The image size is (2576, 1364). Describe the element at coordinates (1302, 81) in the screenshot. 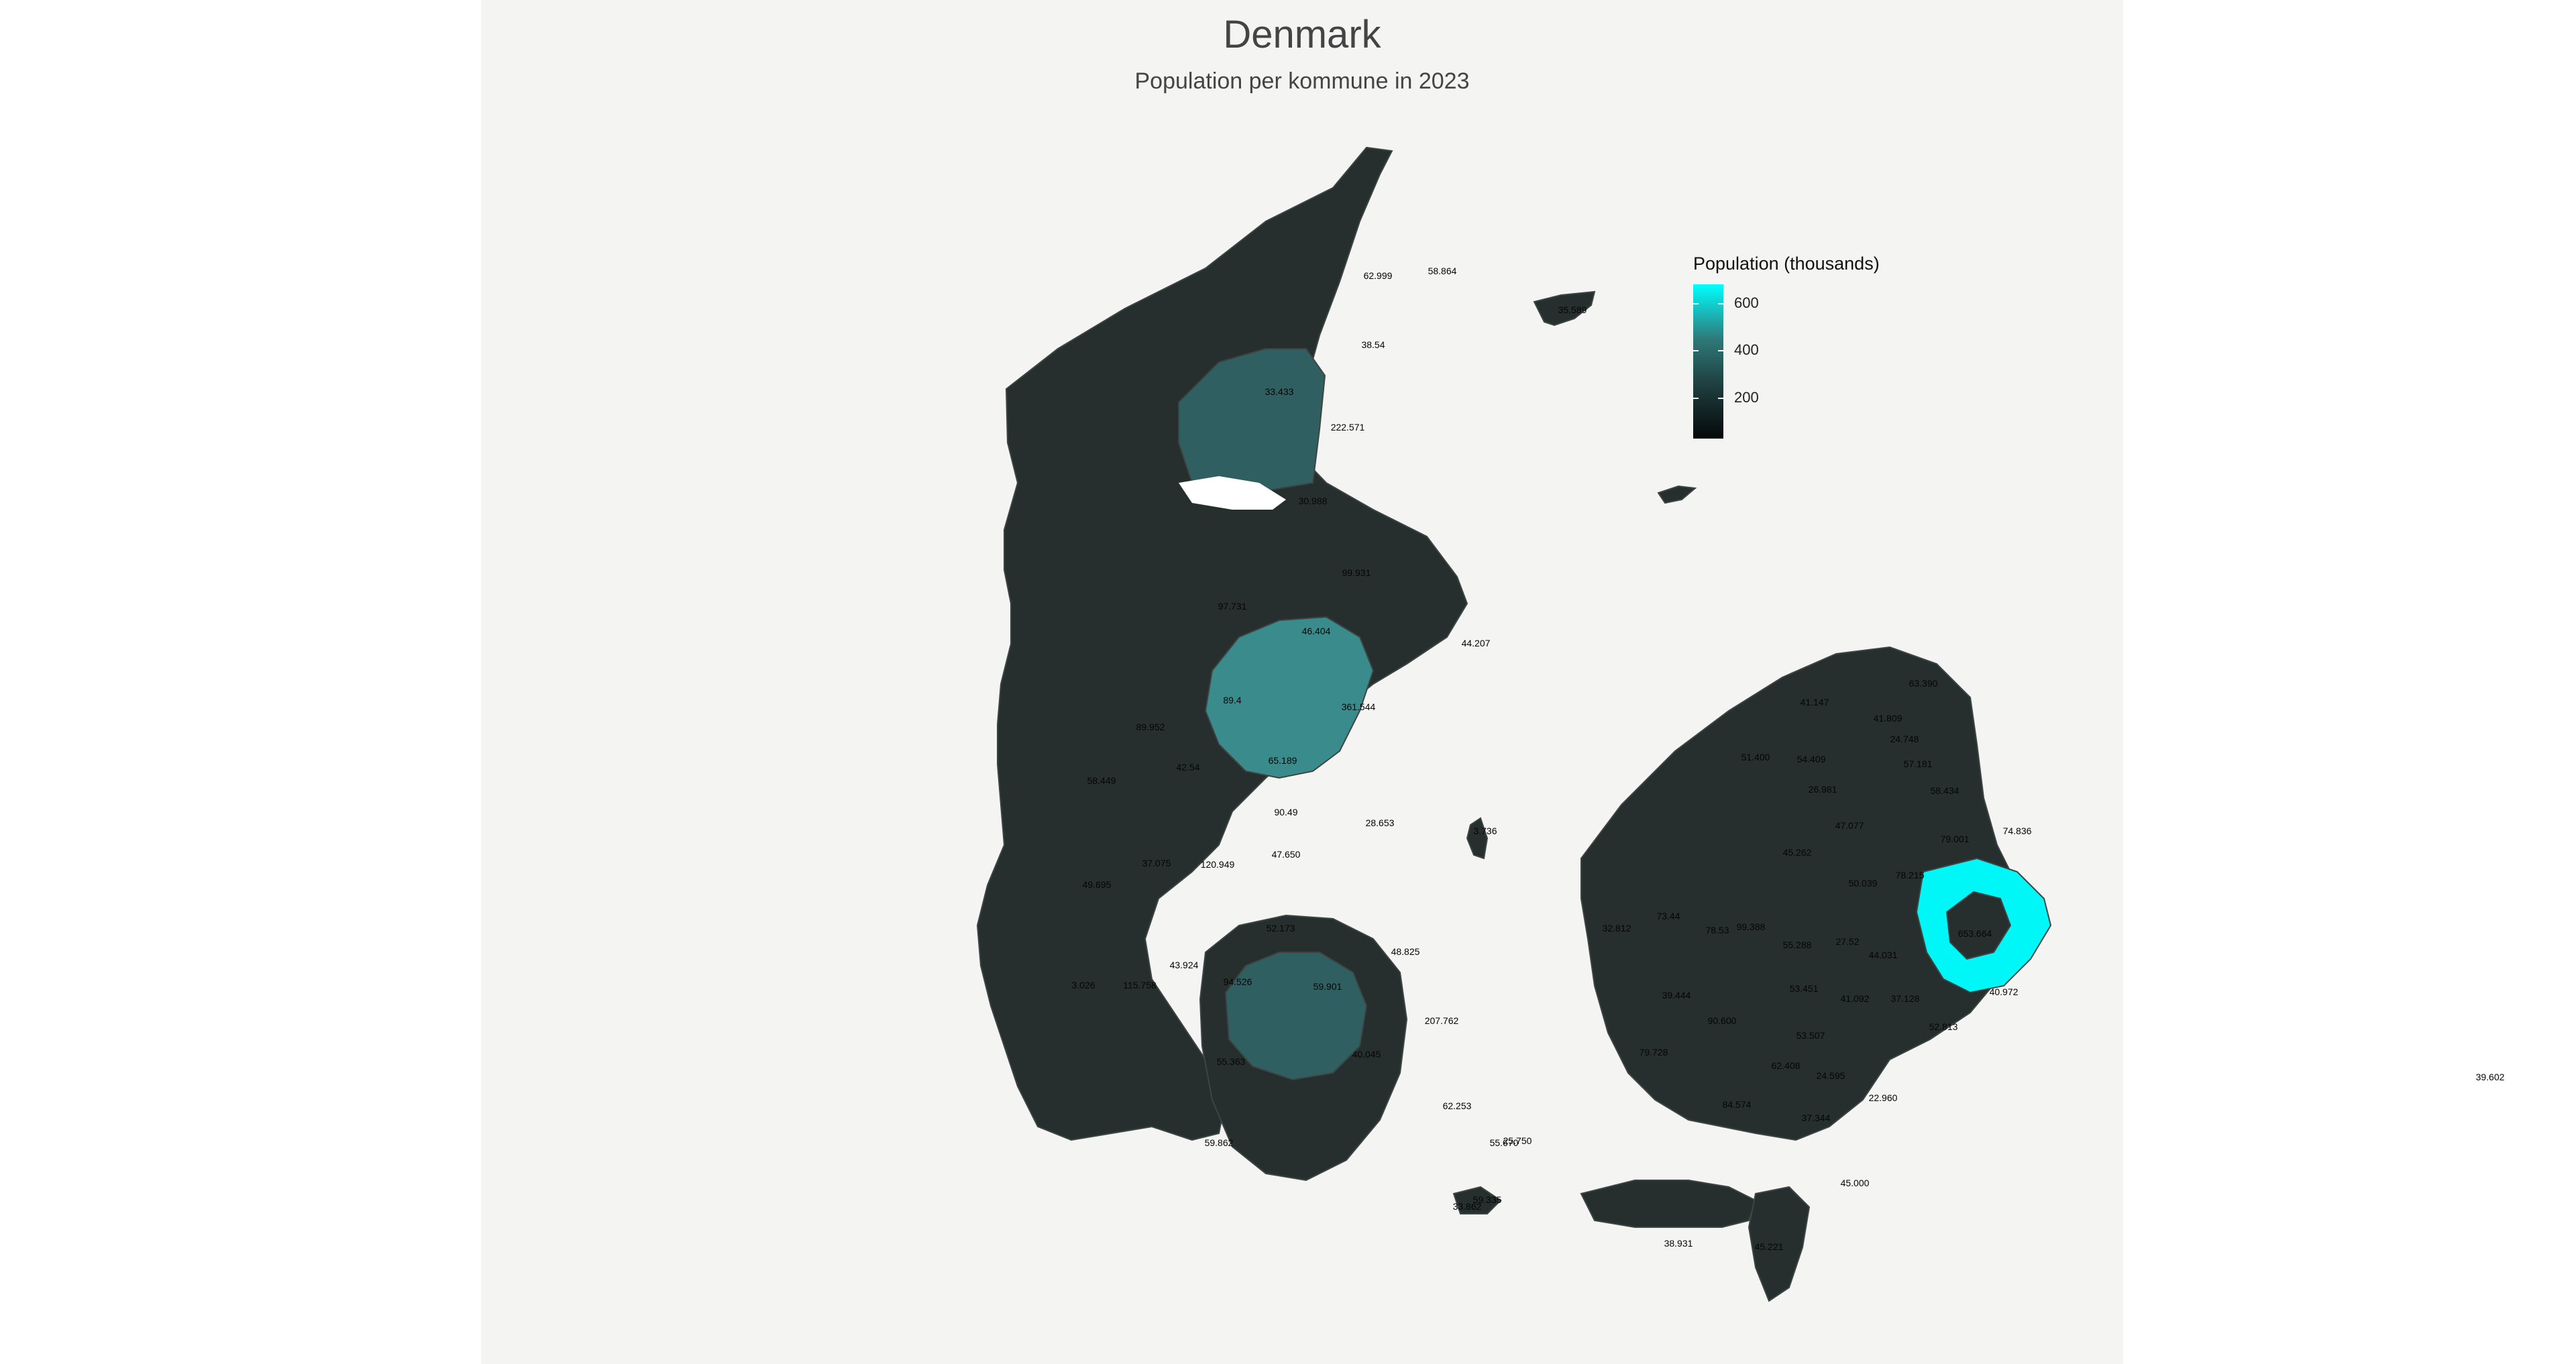

I see `chart-subtitle: Population per kommune in 2023` at that location.